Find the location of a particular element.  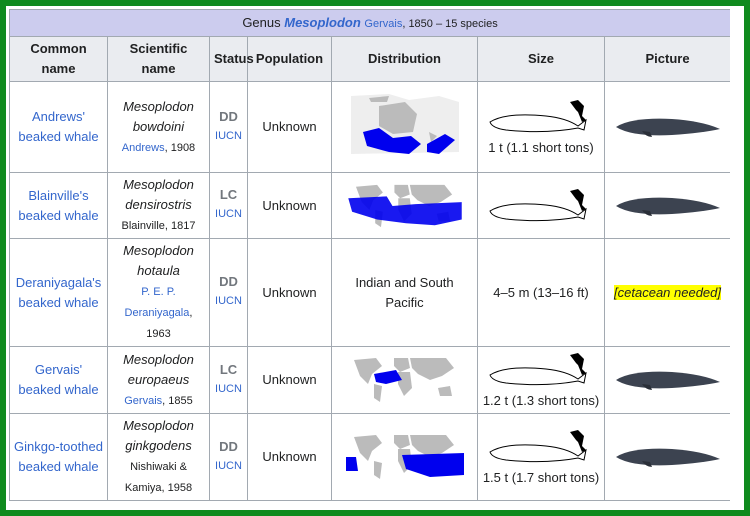

common-name-cell: Deraniyagala's beaked whale is located at coordinates (58, 292).